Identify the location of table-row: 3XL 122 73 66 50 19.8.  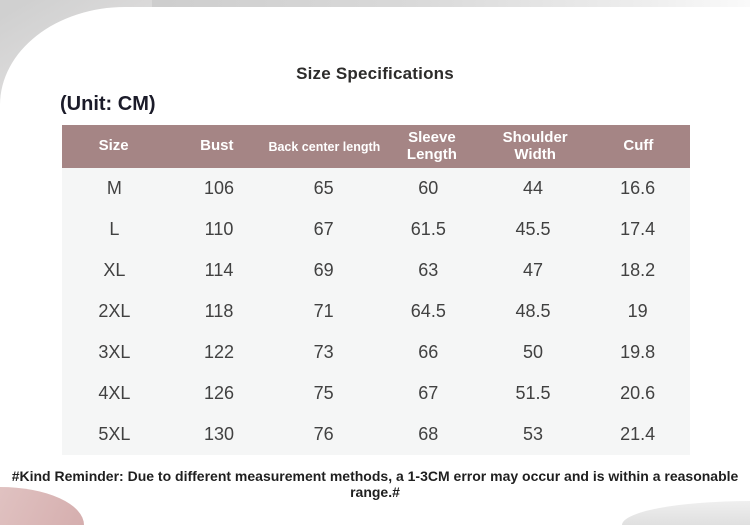
(376, 352).